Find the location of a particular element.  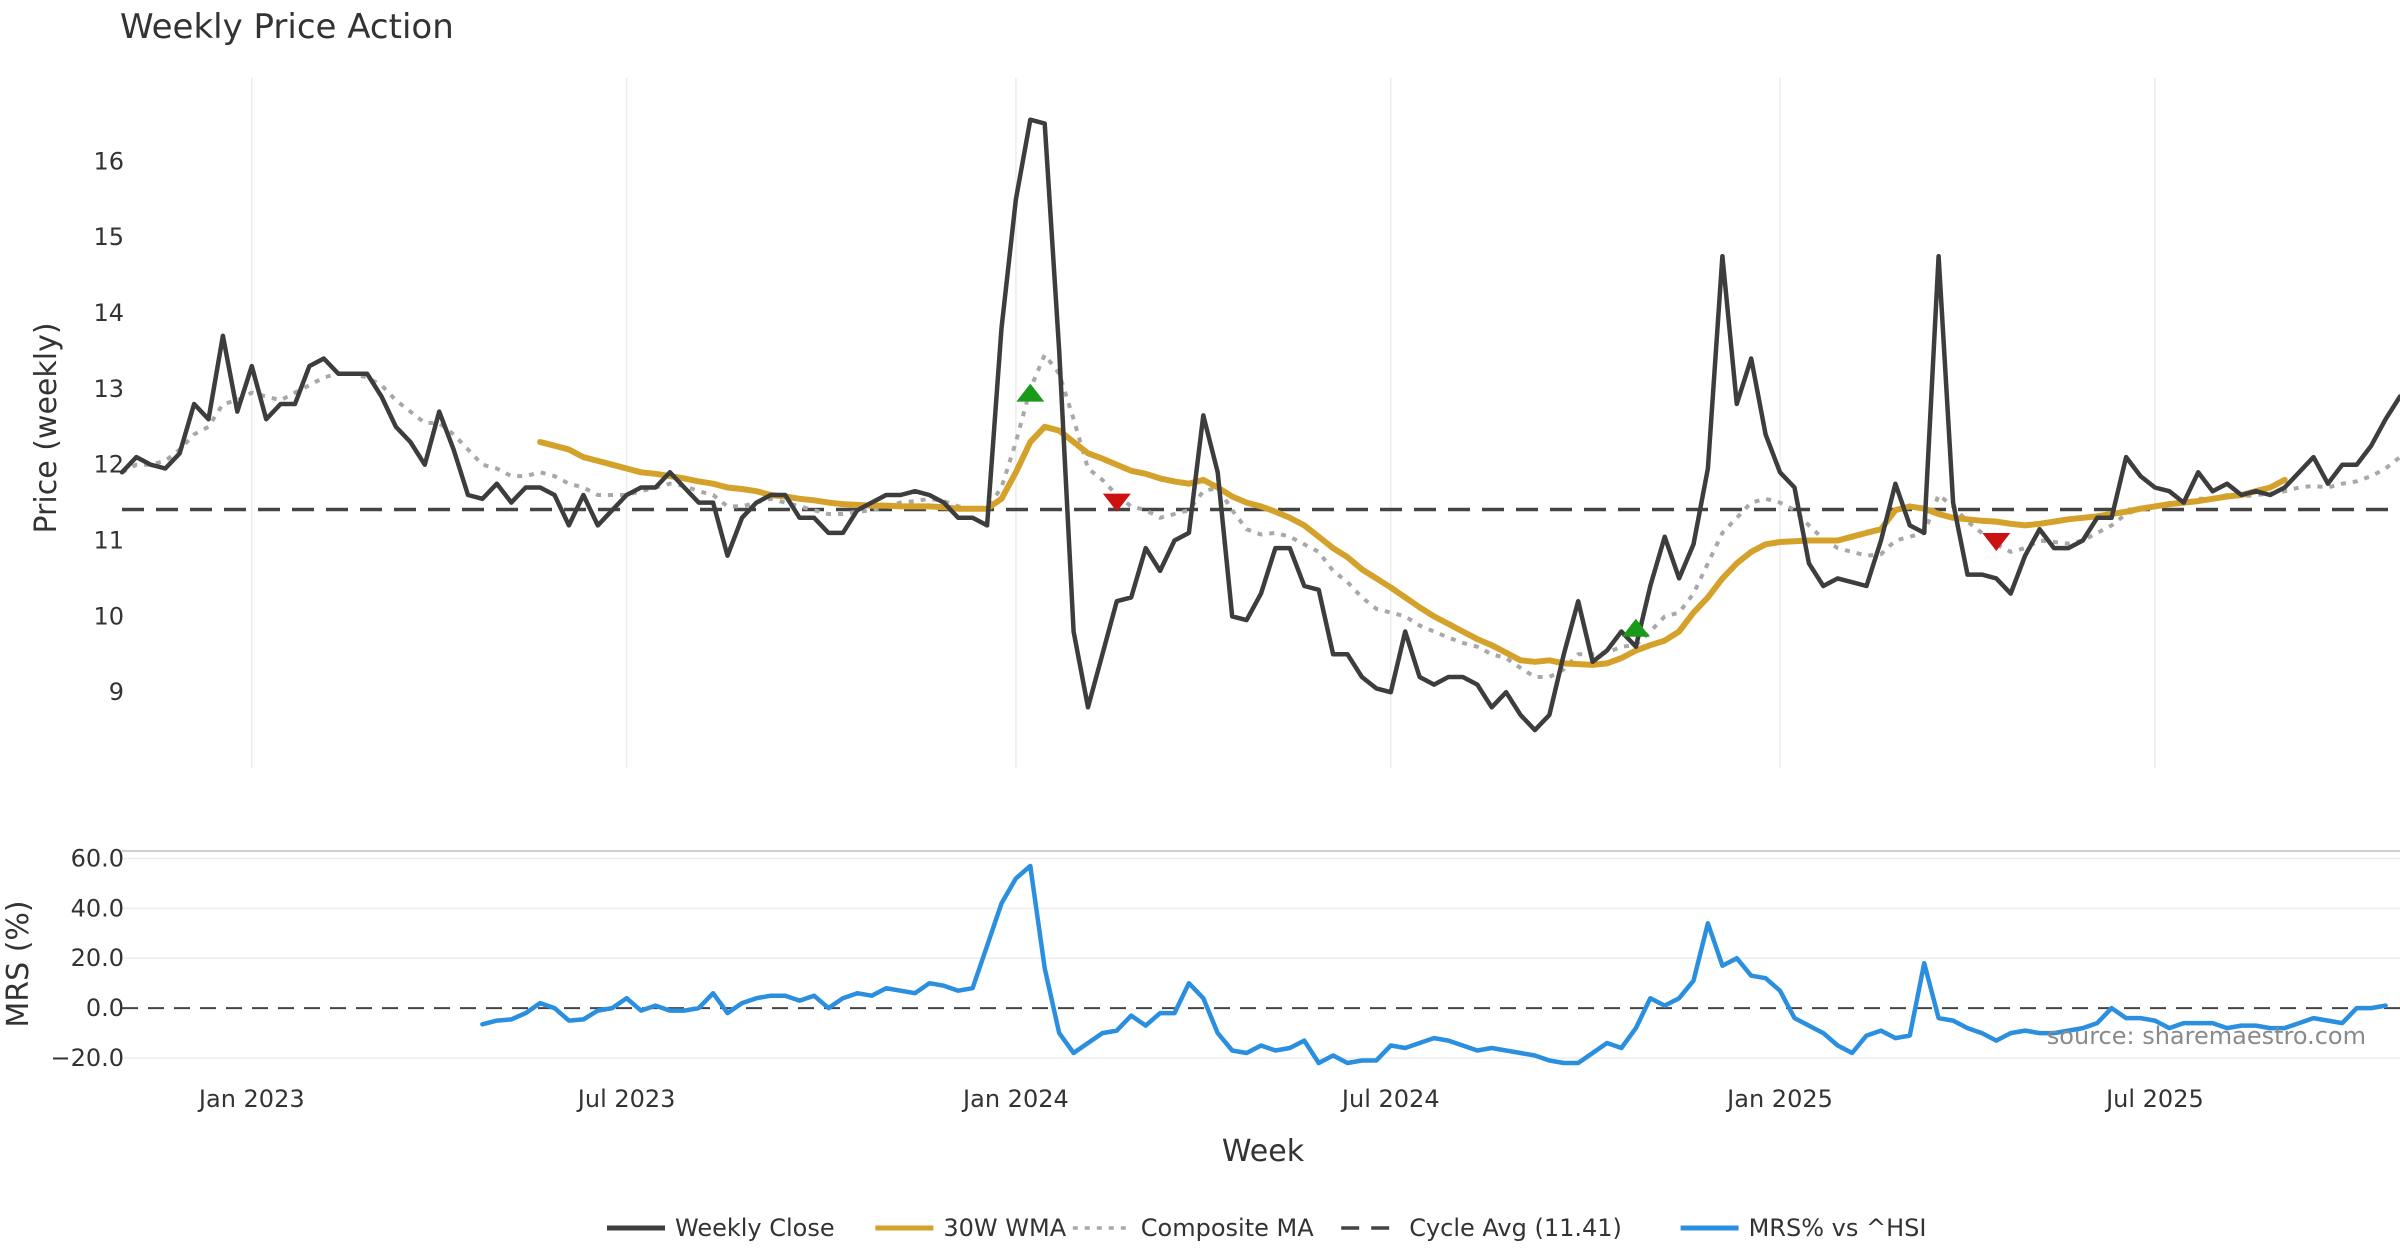

mrs-series-group is located at coordinates (1434, 964).